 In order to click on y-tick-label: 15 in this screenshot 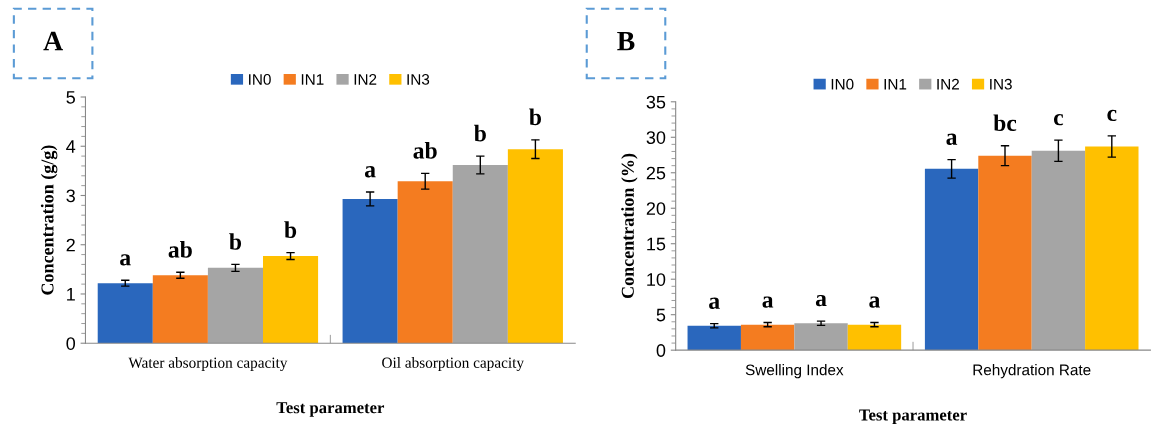, I will do `click(656, 244)`.